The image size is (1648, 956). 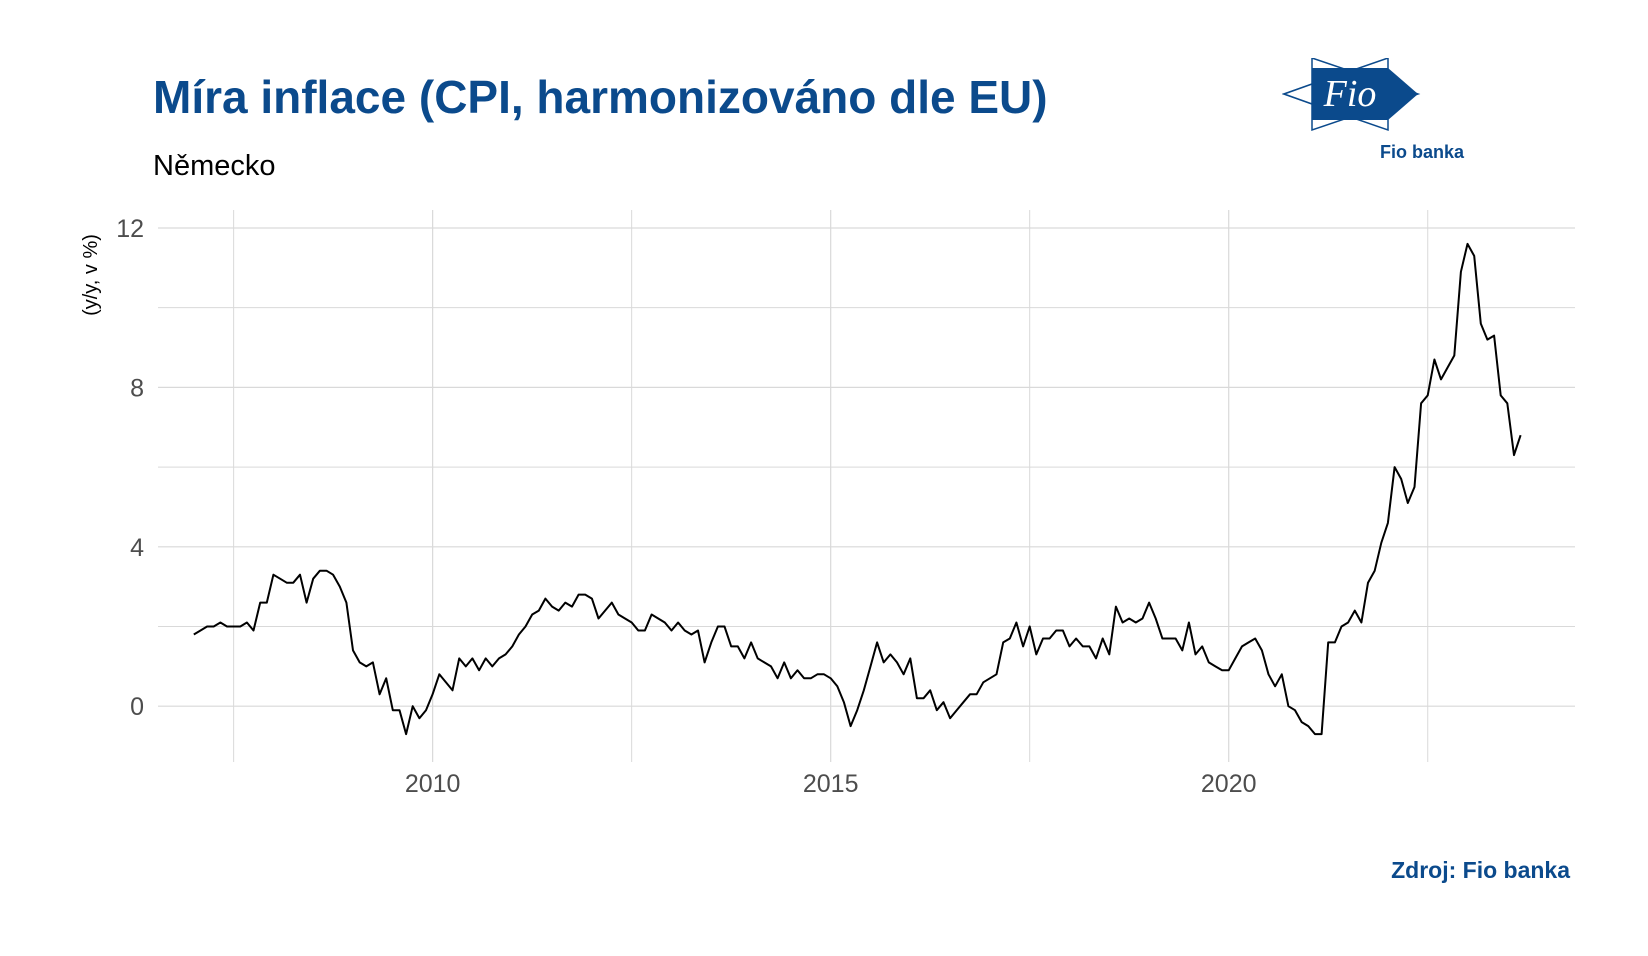 I want to click on x-tick-labels: 2010 2015 2020, so click(x=831, y=784).